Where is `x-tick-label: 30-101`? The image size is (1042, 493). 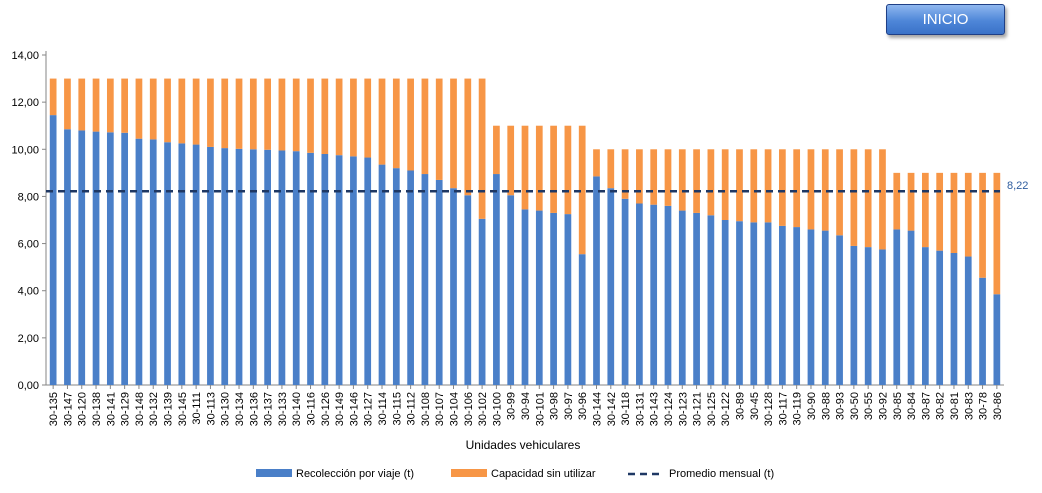
x-tick-label: 30-101 is located at coordinates (540, 409).